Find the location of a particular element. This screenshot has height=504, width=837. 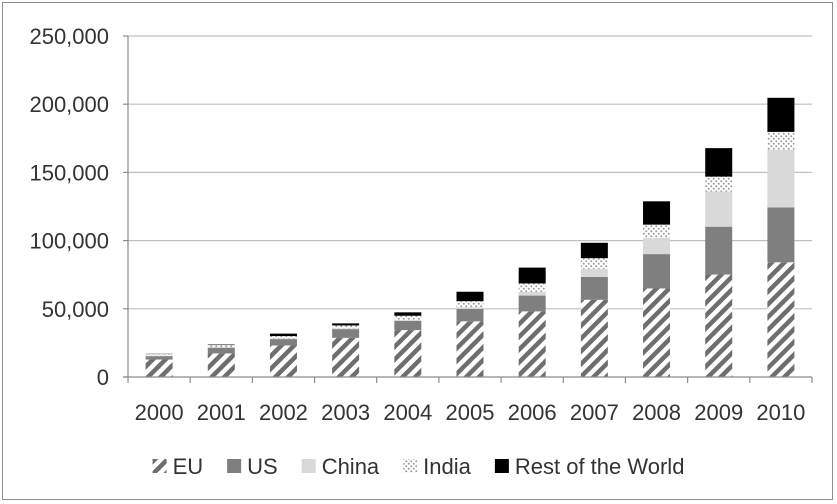

x-tick-label: 2007 is located at coordinates (594, 412).